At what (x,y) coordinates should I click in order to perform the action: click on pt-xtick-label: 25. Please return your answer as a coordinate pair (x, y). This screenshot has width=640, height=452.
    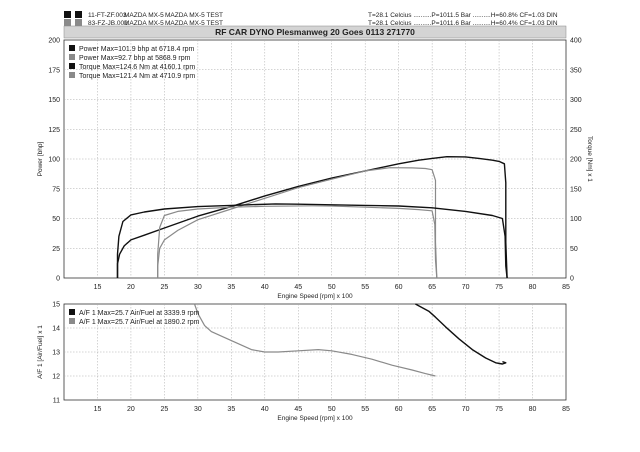
    Looking at the image, I should click on (165, 287).